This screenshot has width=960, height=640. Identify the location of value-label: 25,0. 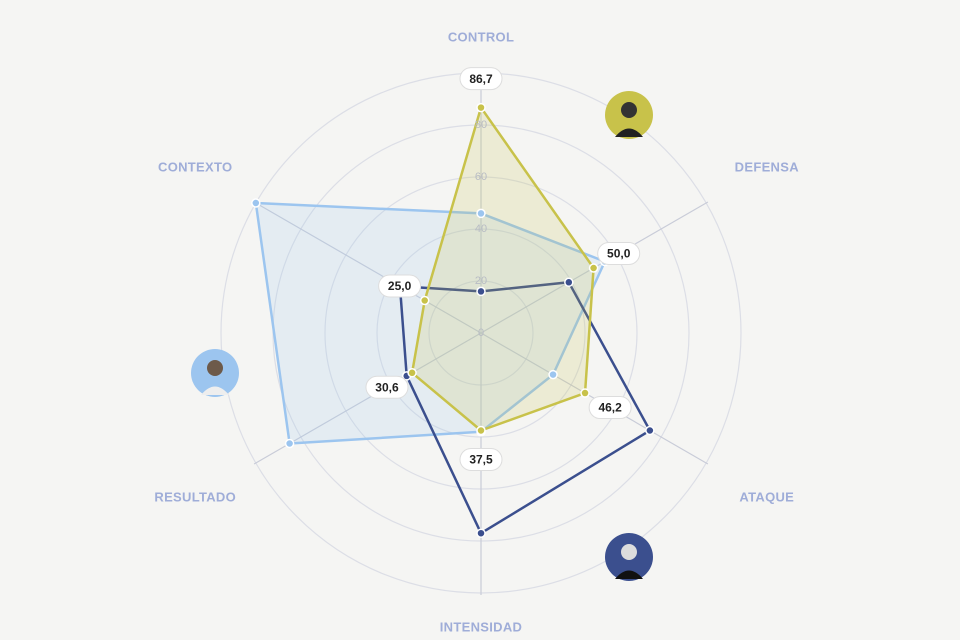
(400, 286).